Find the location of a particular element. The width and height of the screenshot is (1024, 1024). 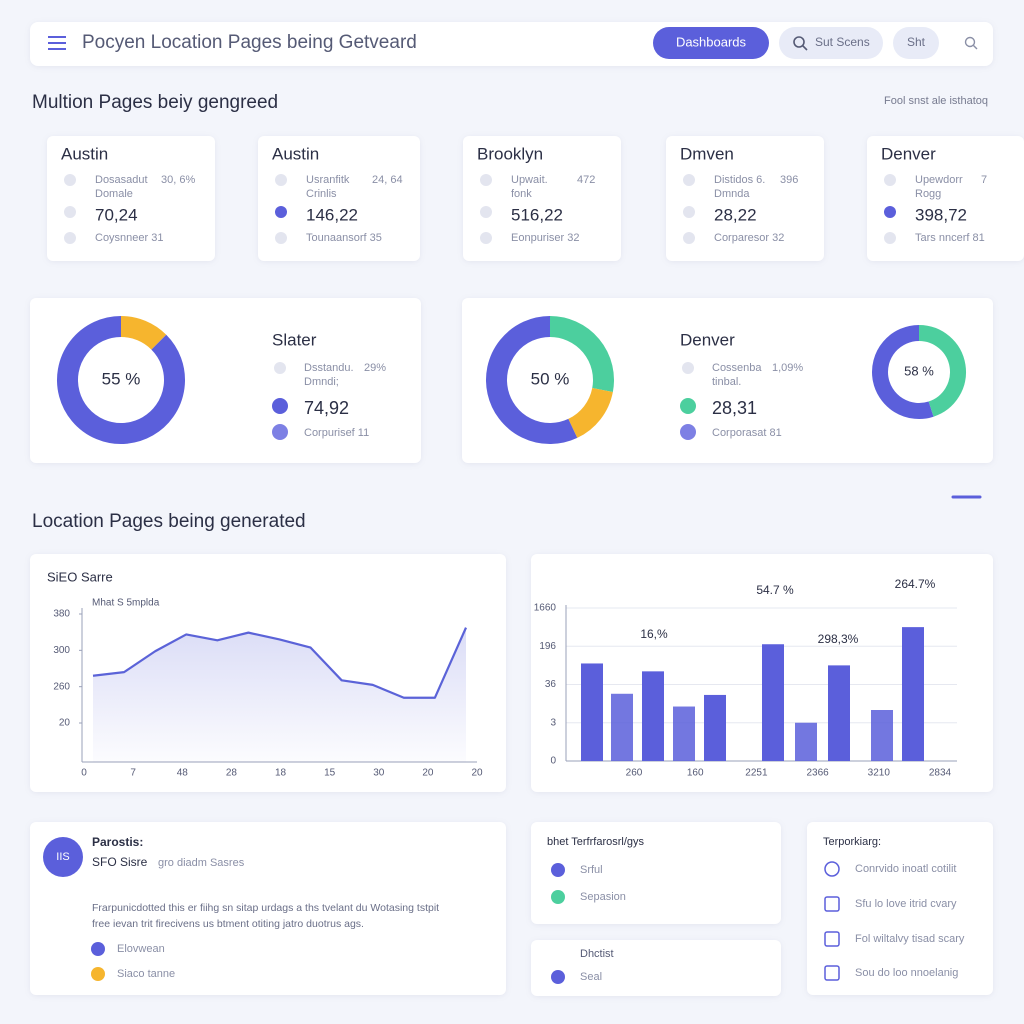

avatar-initials: IIS is located at coordinates (62, 857).